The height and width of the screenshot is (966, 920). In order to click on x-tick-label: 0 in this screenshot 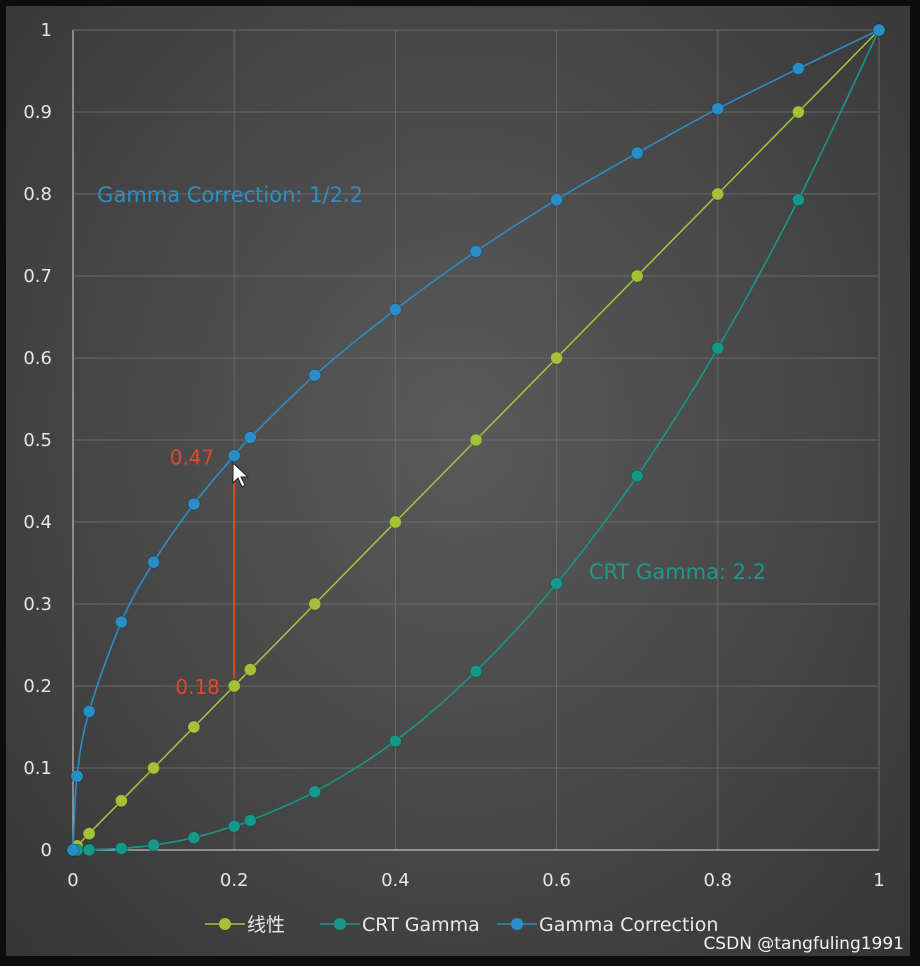, I will do `click(72, 880)`.